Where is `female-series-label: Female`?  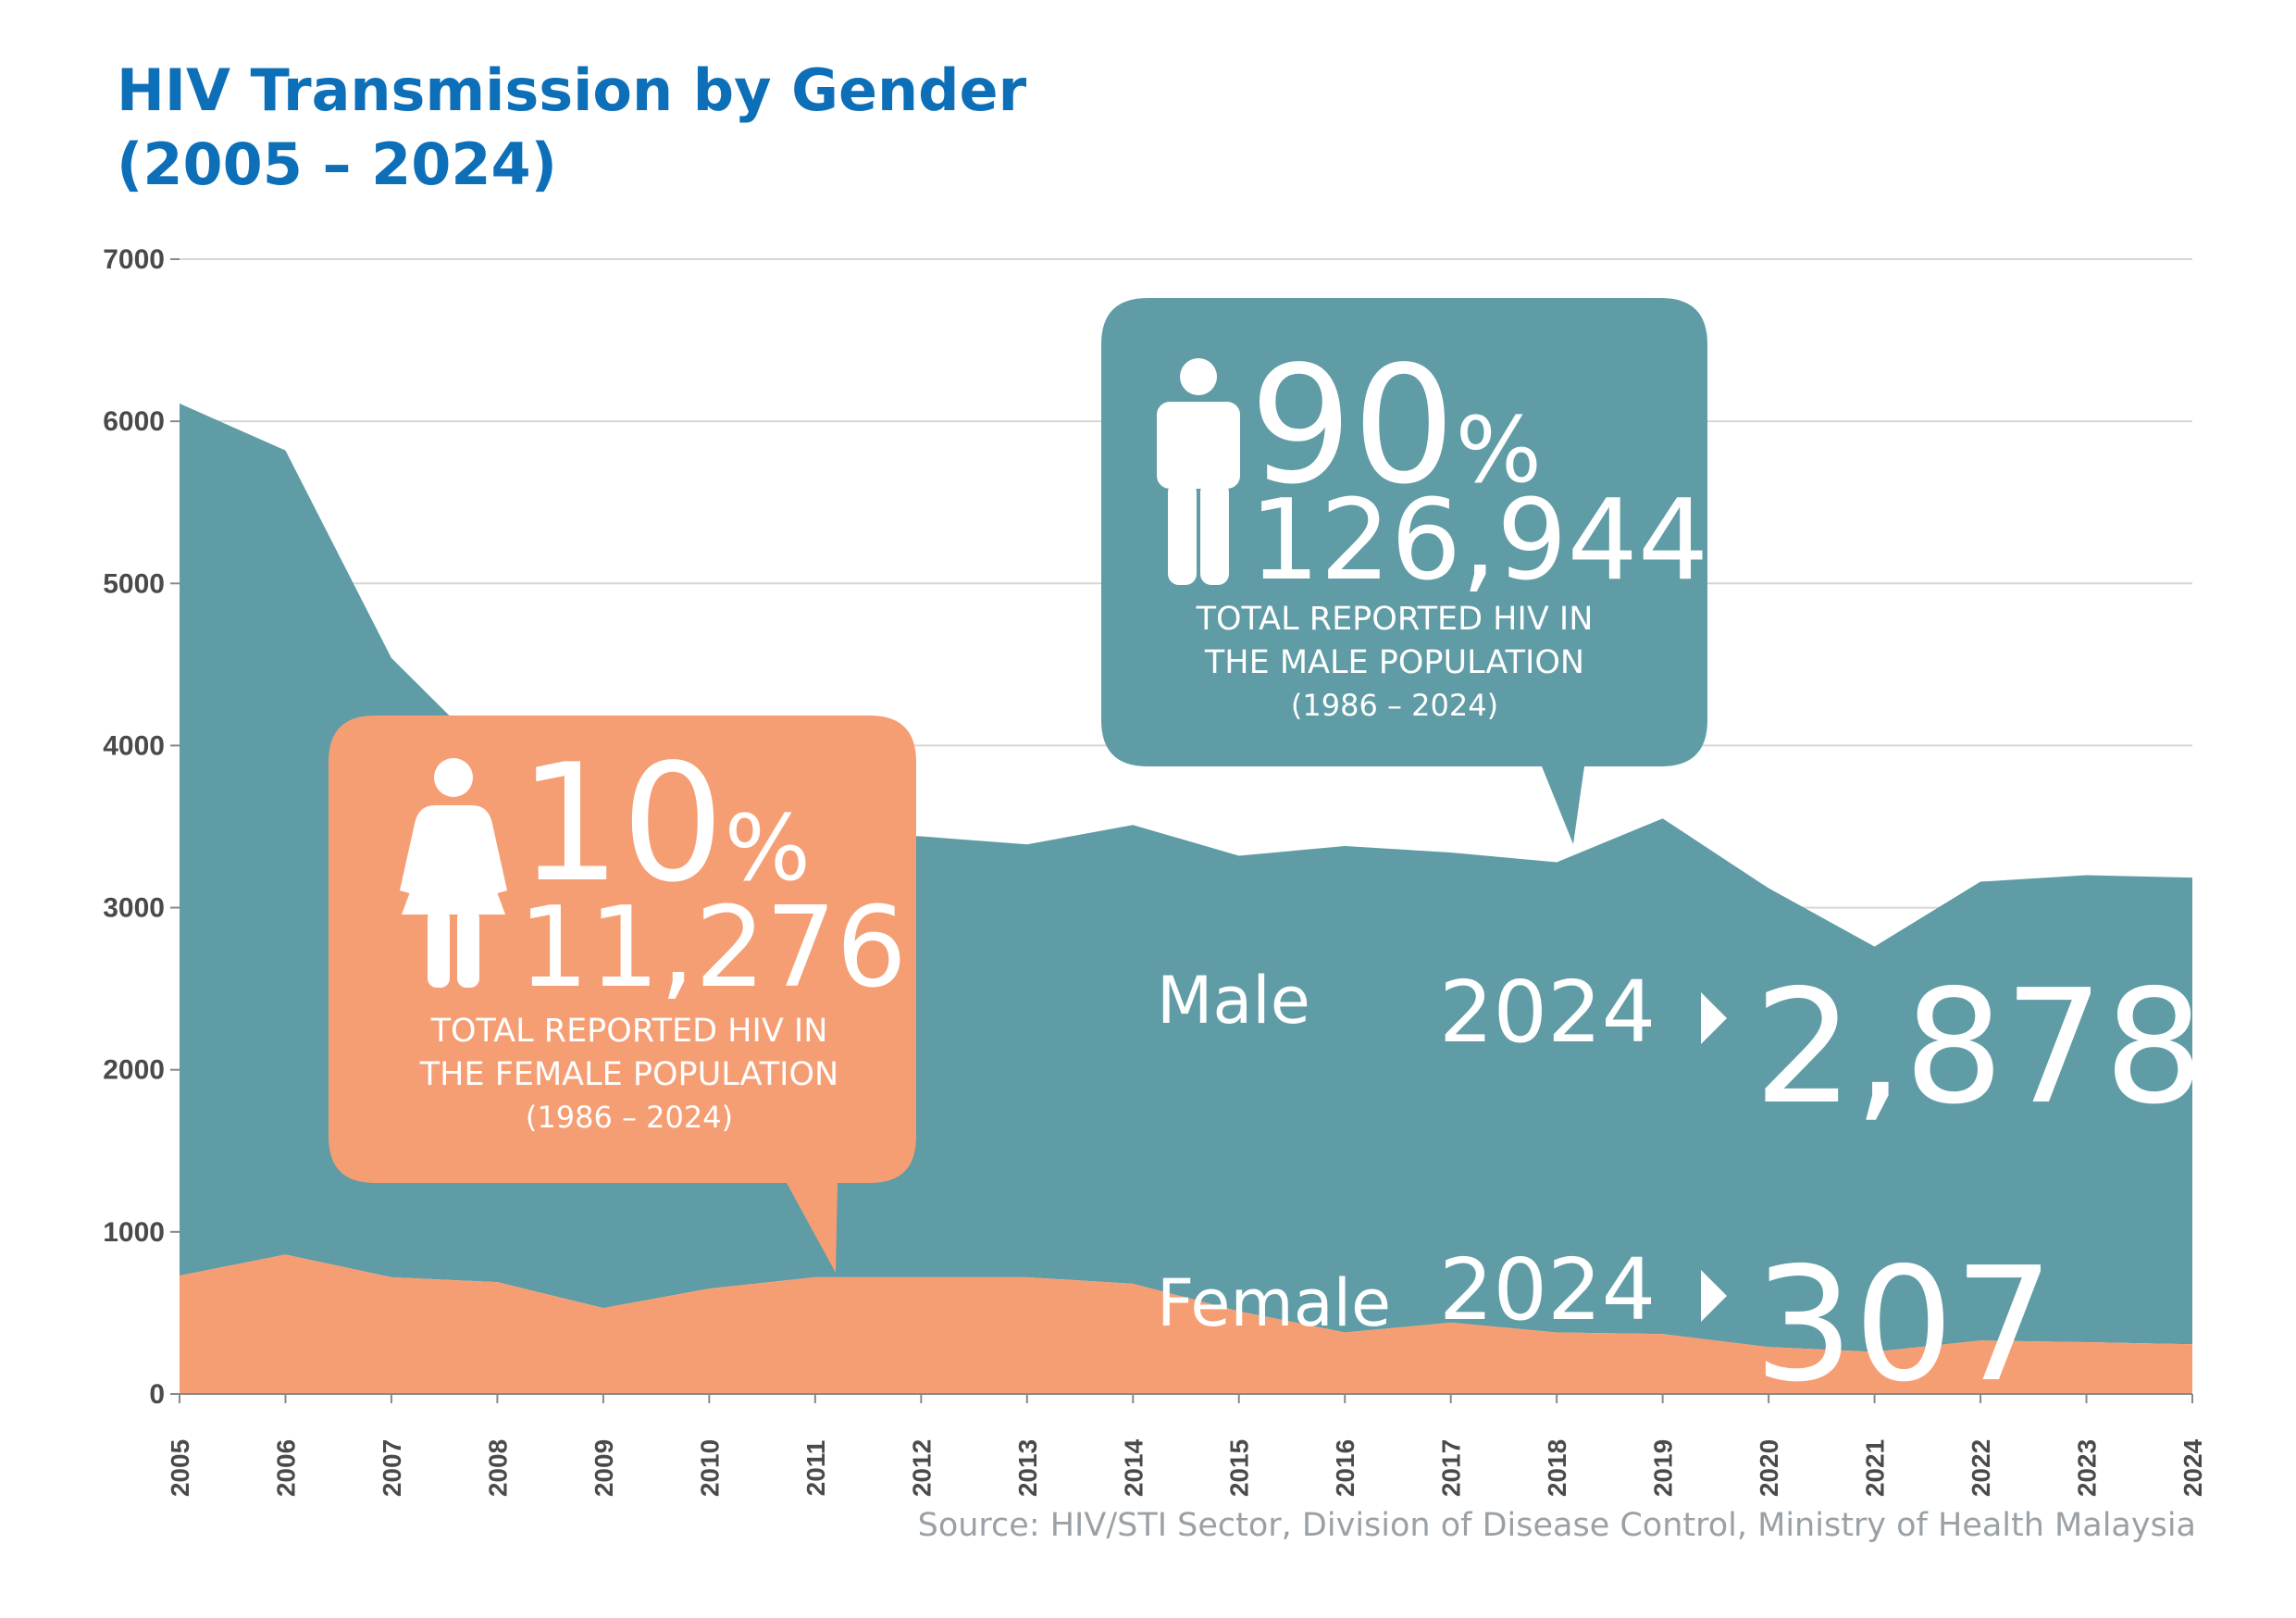
female-series-label: Female is located at coordinates (1274, 1303).